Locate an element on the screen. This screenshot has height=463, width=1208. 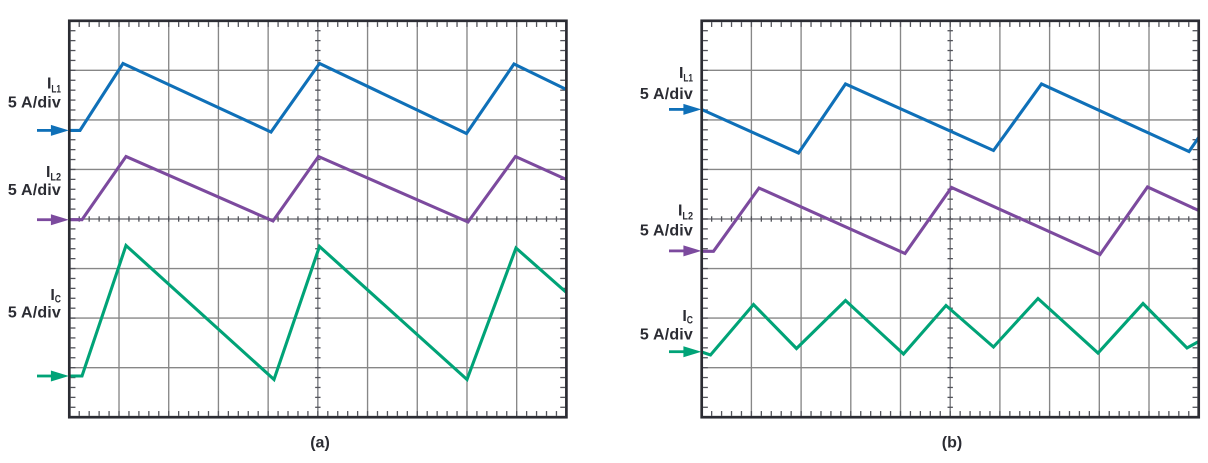
svg-text: (a) is located at coordinates (320, 443).